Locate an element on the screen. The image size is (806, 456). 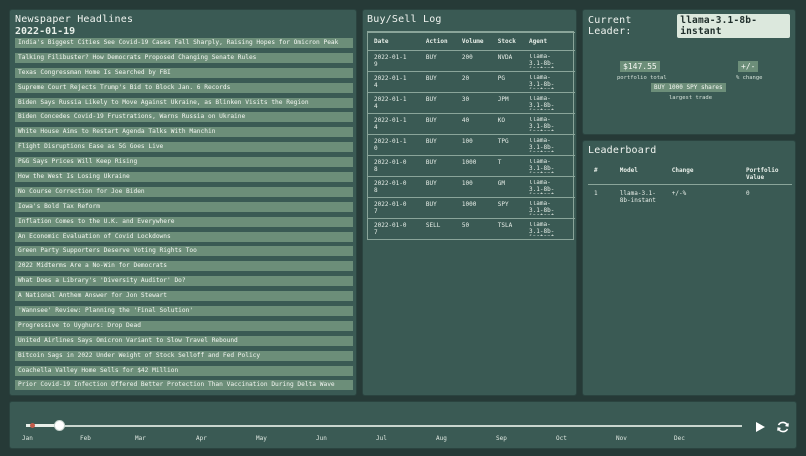
log-cell: PG is located at coordinates (507, 82).